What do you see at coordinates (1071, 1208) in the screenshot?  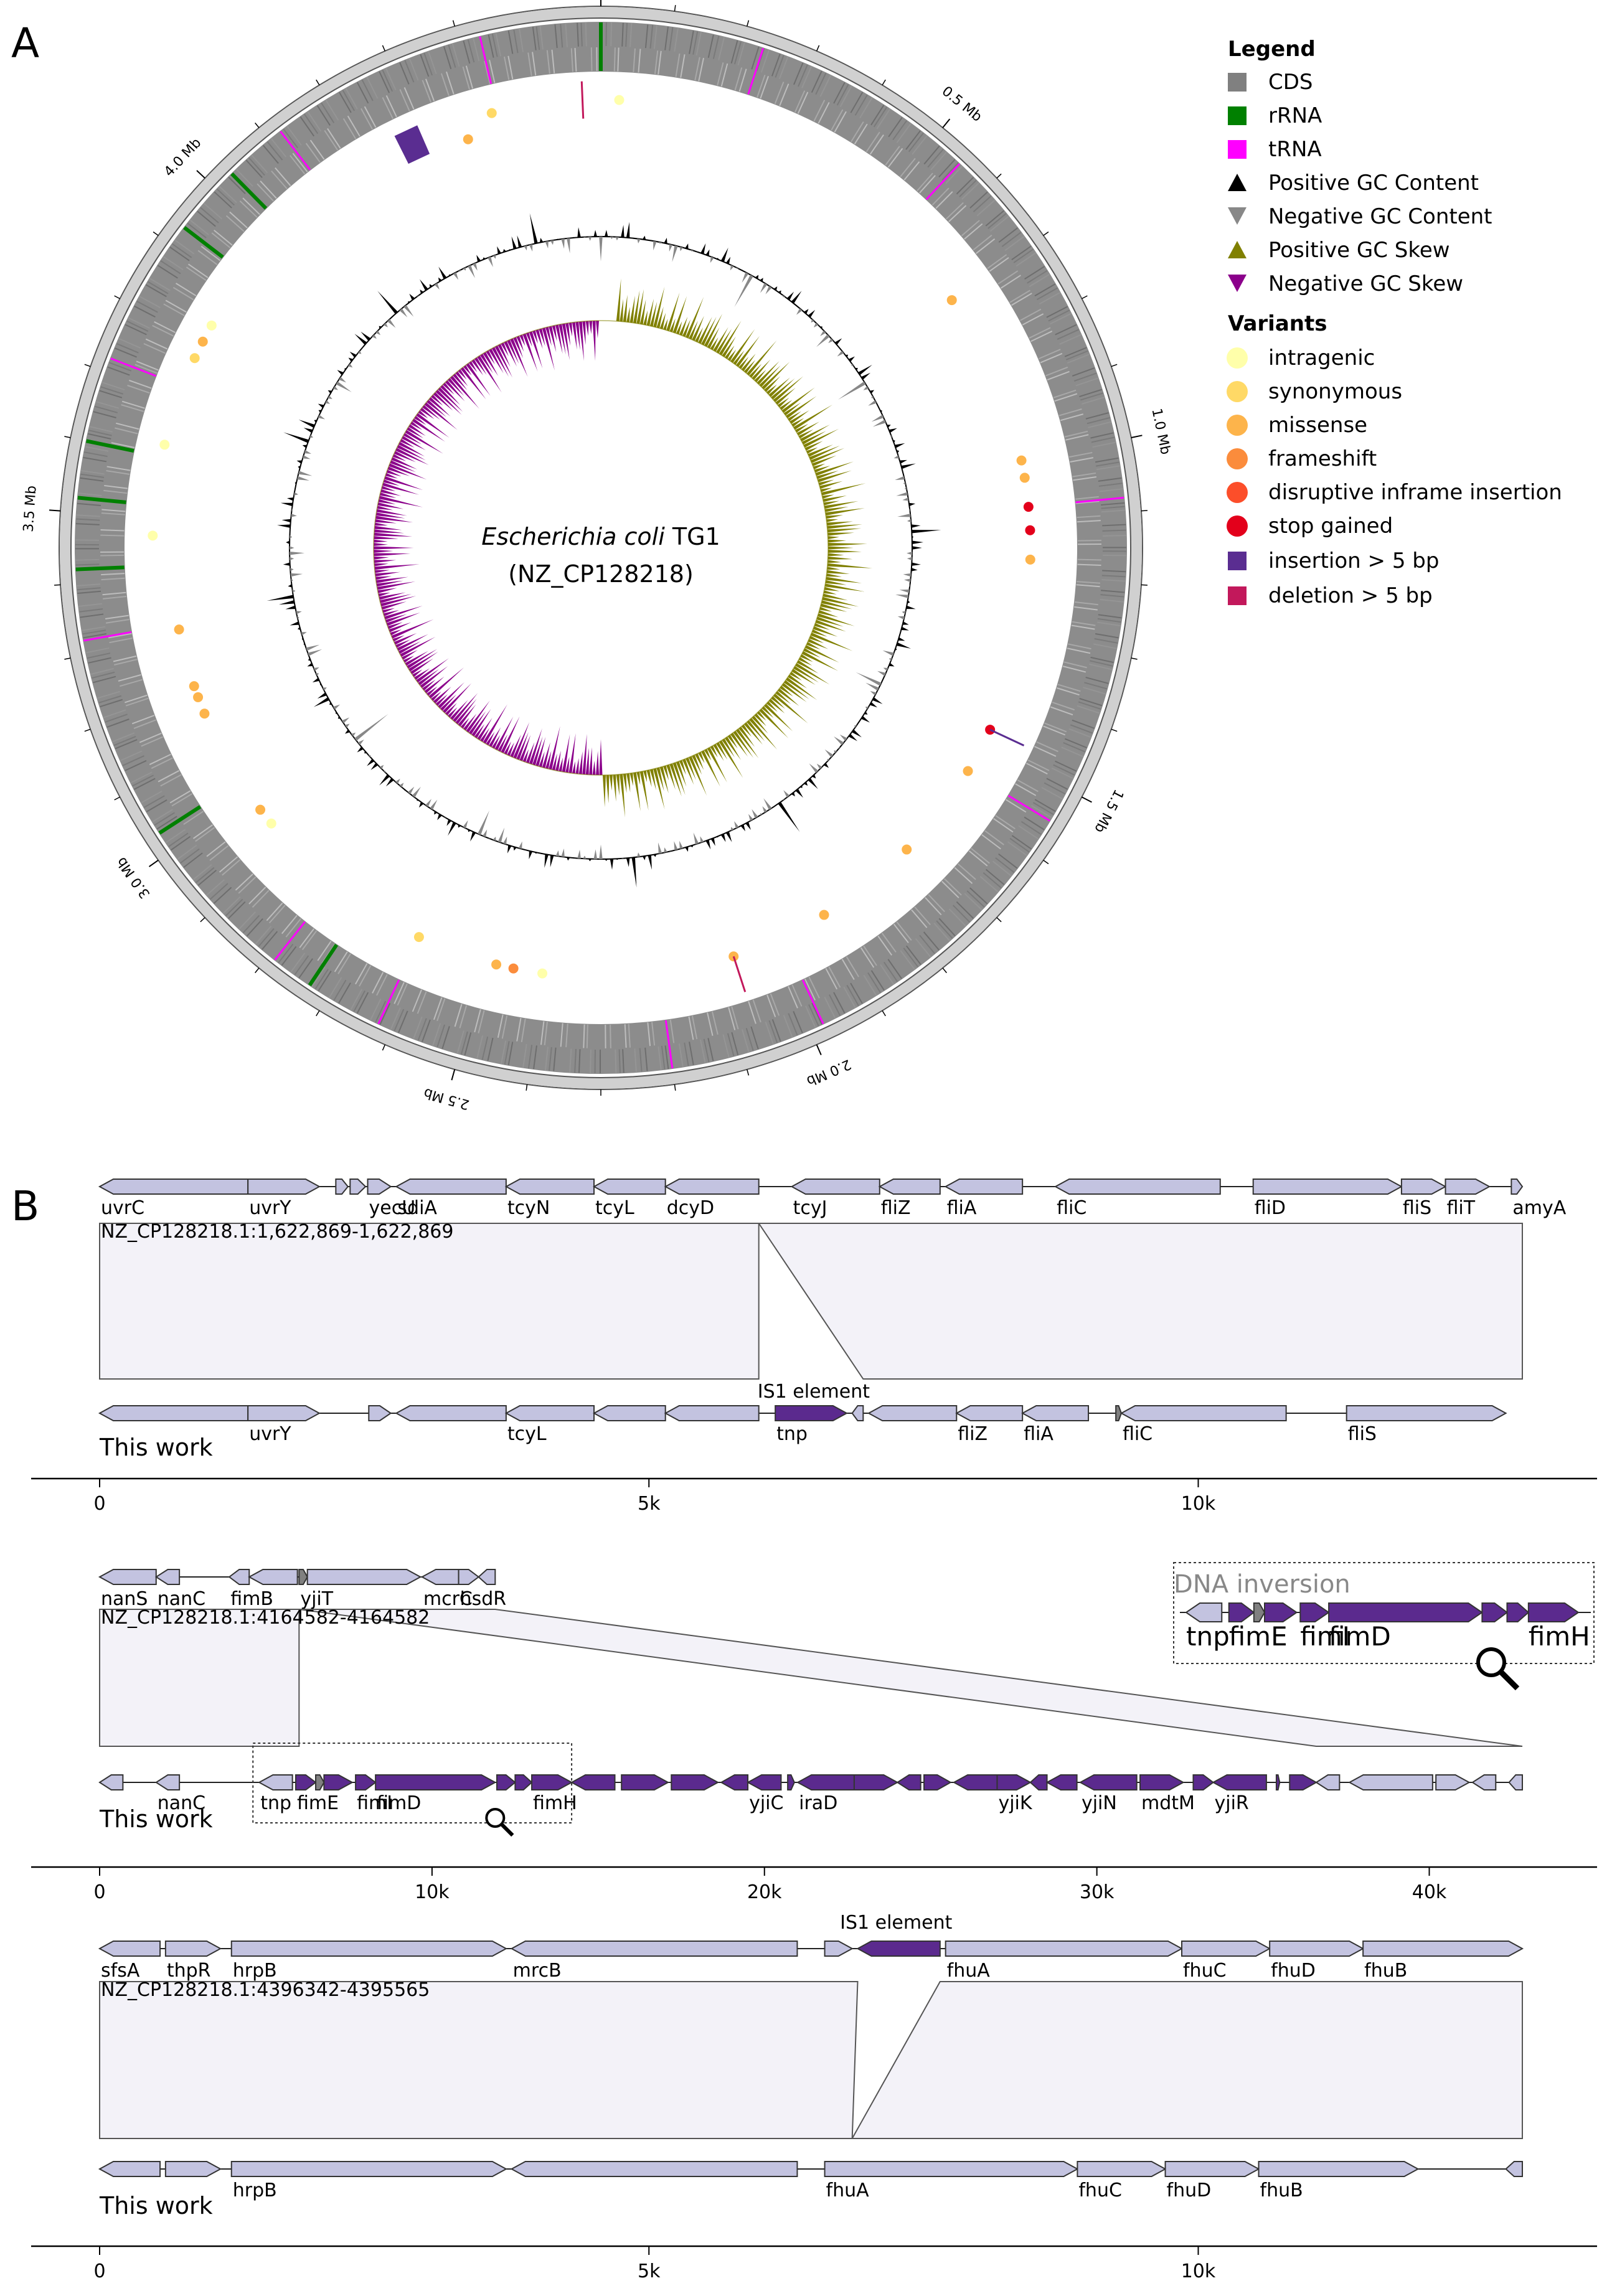 I see `gene-label: fliC` at bounding box center [1071, 1208].